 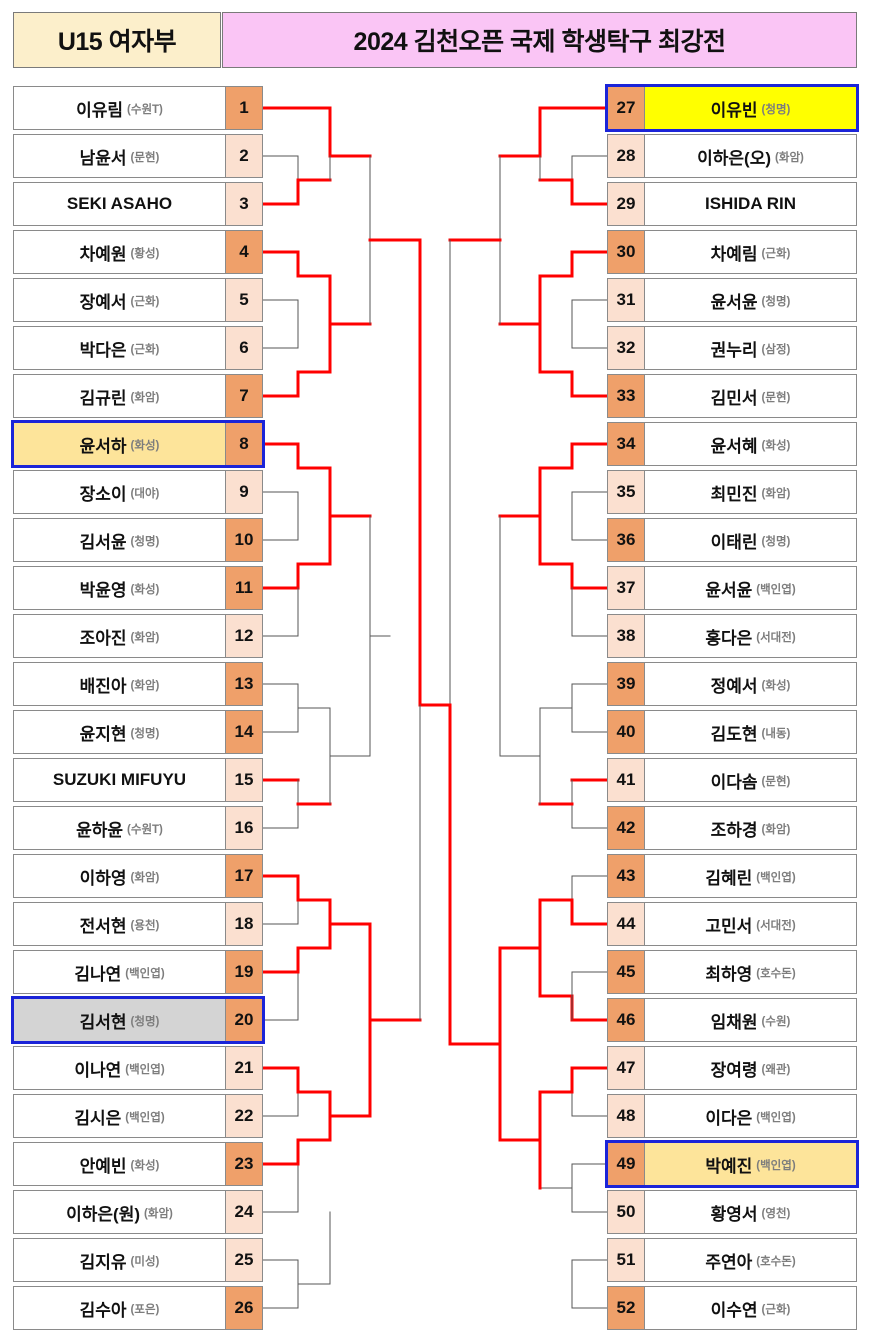 I want to click on bracket-entry-39: 39 정예서 (화성), so click(x=732, y=684).